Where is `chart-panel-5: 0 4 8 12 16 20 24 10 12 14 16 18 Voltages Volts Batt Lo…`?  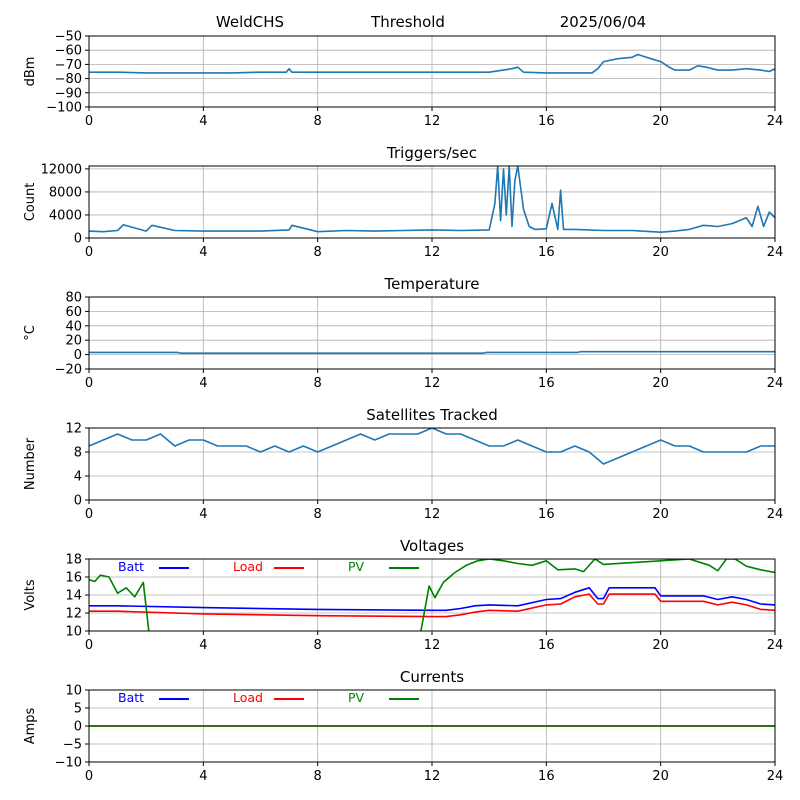 chart-panel-5: 0 4 8 12 16 20 24 10 12 14 16 18 Voltages Volts Batt Lo… is located at coordinates (403, 595).